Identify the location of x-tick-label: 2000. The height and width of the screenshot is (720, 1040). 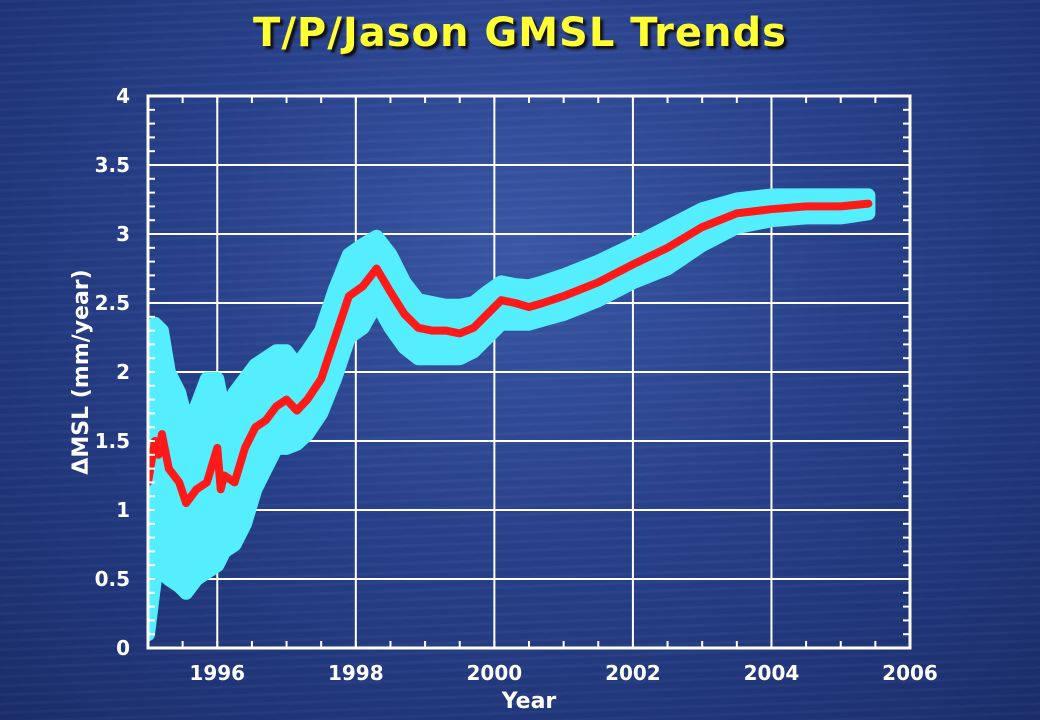
(495, 673).